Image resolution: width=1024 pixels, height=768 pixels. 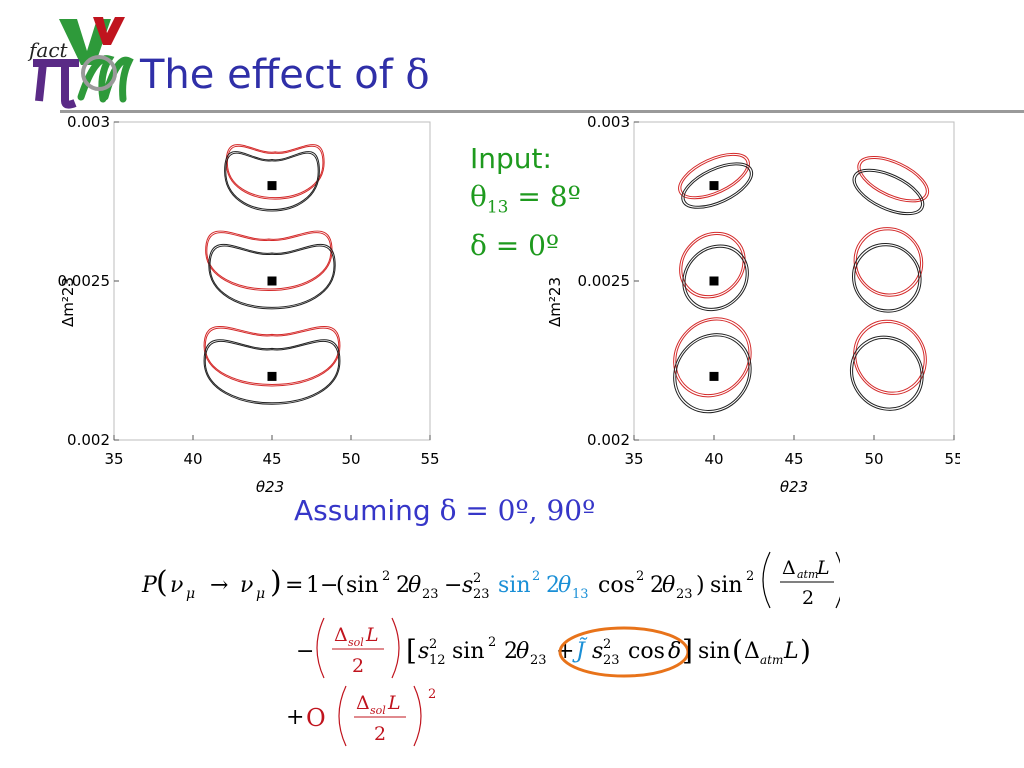 I want to click on slide-title-symbol: δ, so click(x=417, y=75).